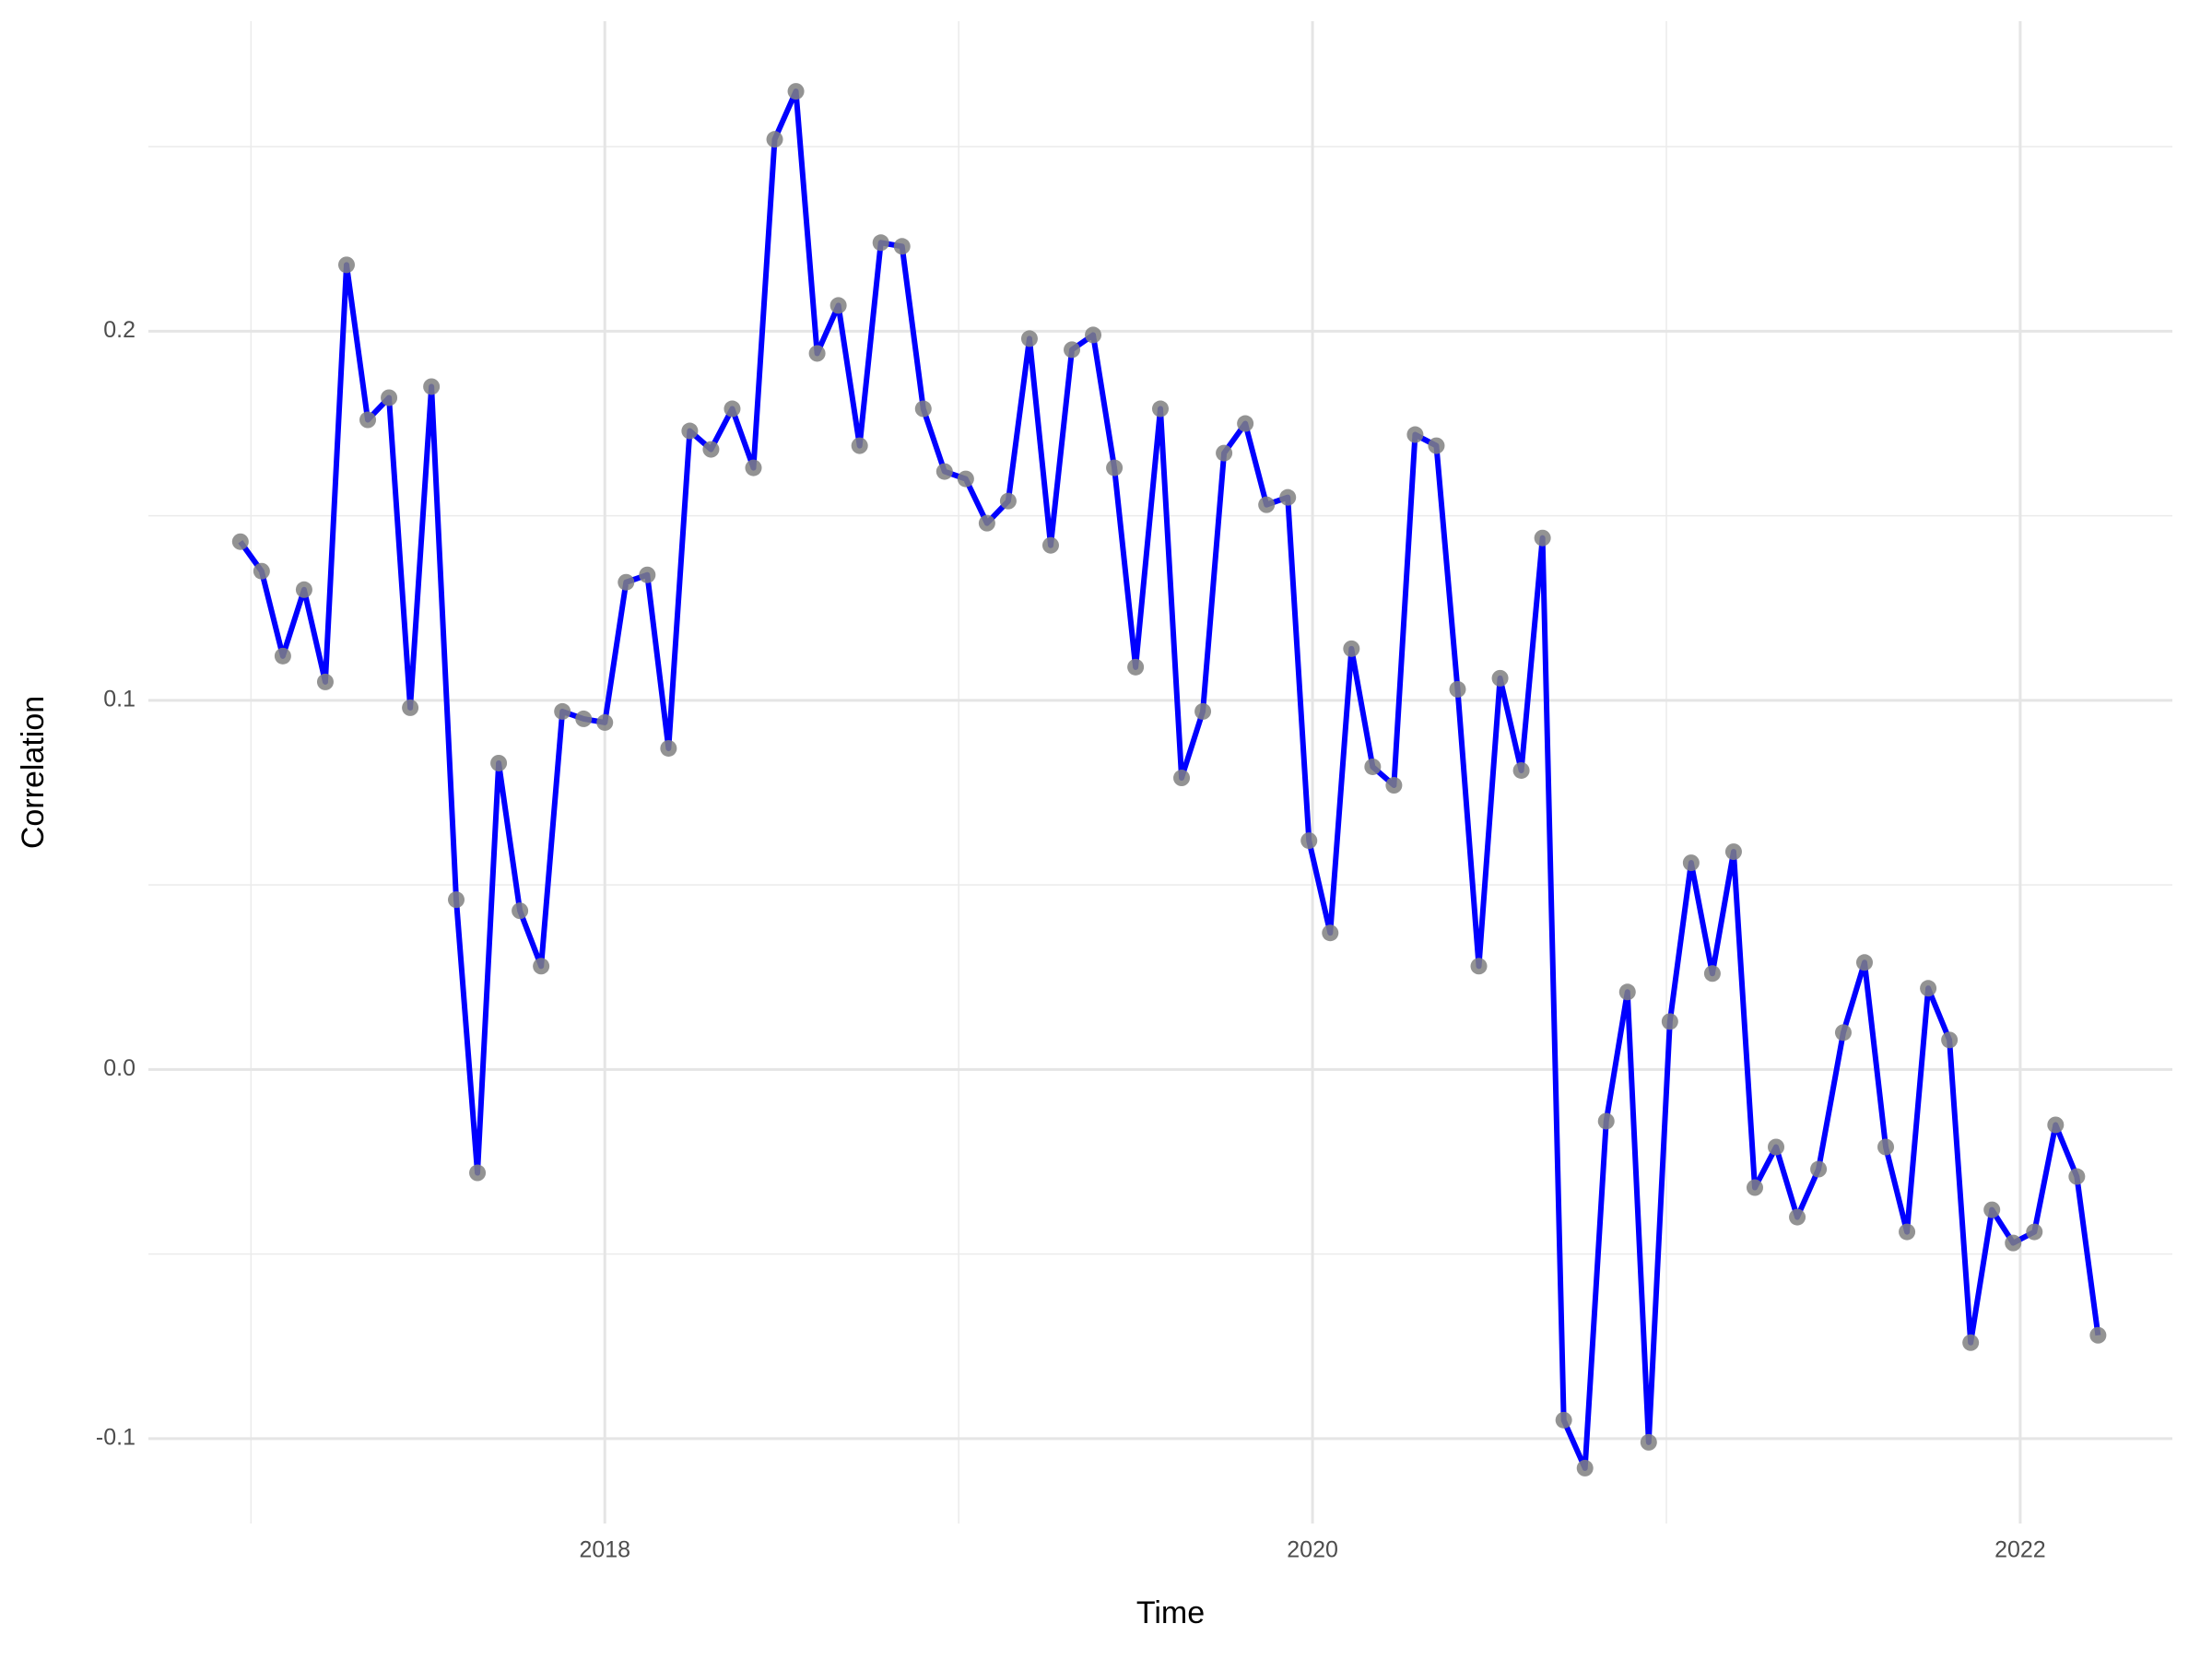 This screenshot has height=1659, width=2212. What do you see at coordinates (119, 330) in the screenshot?
I see `y-tick-label: 0.2` at bounding box center [119, 330].